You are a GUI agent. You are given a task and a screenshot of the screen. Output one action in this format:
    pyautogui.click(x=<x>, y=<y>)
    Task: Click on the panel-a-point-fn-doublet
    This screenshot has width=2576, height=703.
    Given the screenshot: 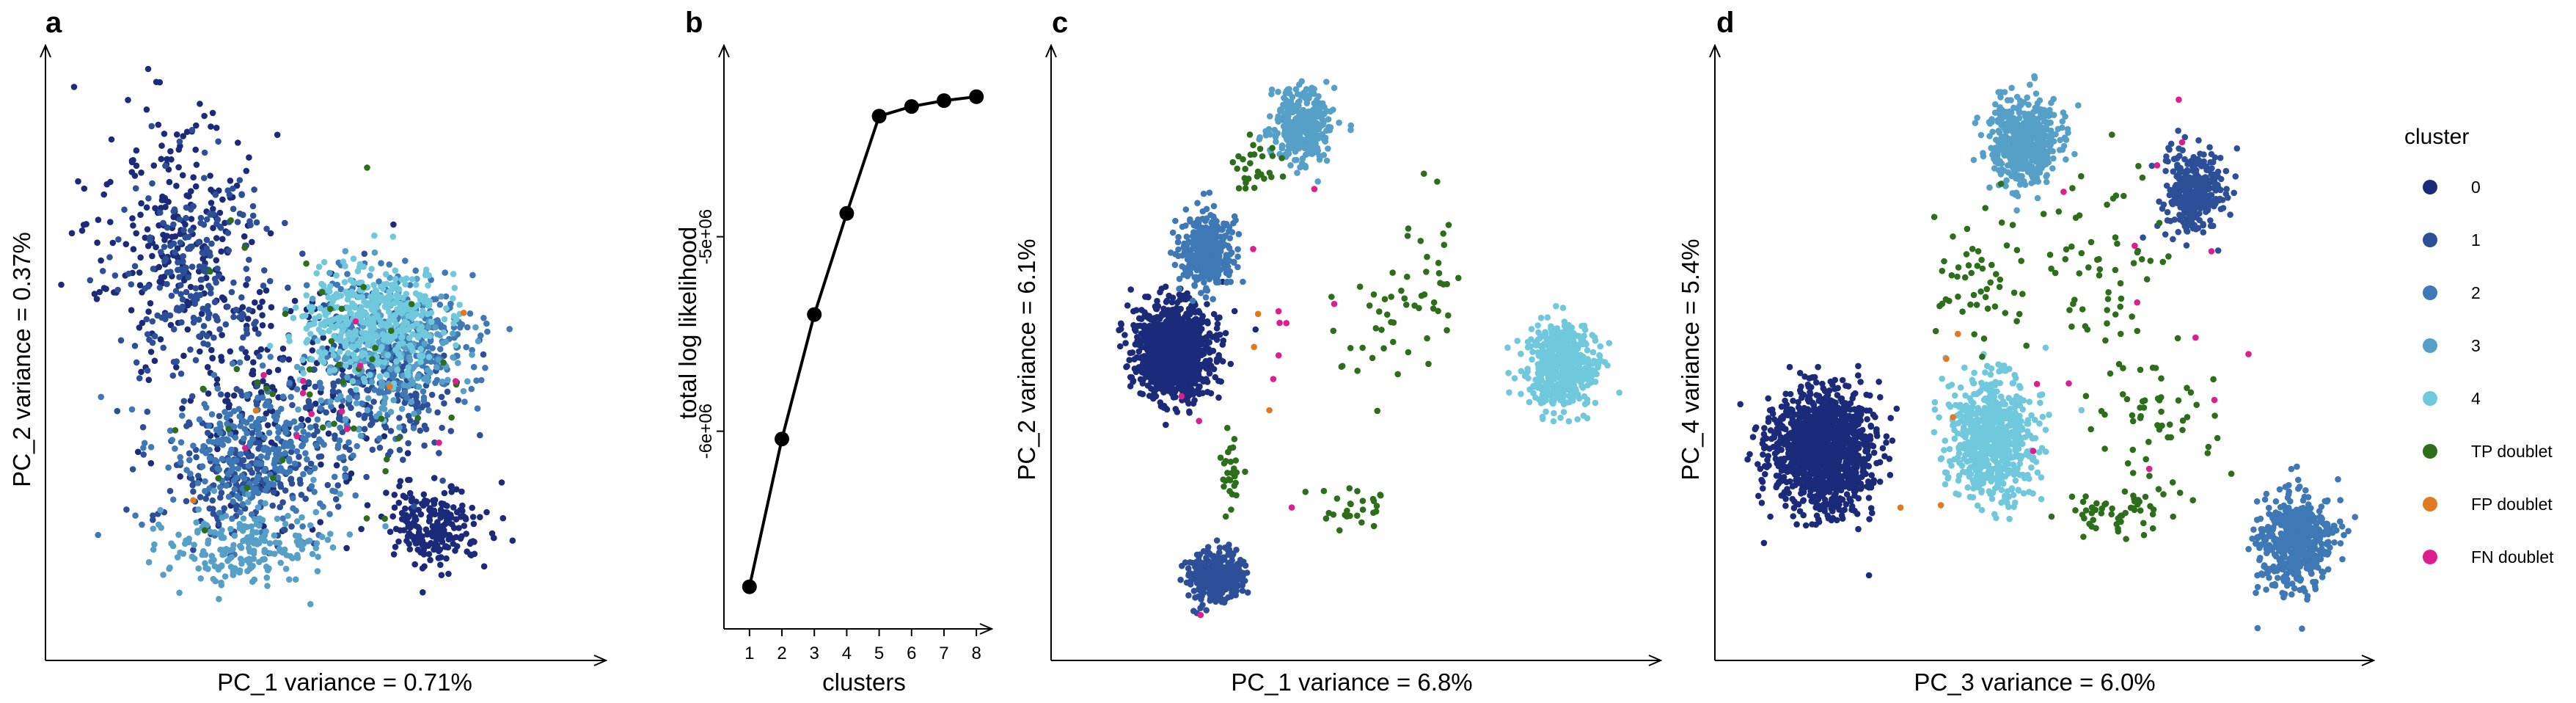 What is the action you would take?
    pyautogui.click(x=311, y=414)
    